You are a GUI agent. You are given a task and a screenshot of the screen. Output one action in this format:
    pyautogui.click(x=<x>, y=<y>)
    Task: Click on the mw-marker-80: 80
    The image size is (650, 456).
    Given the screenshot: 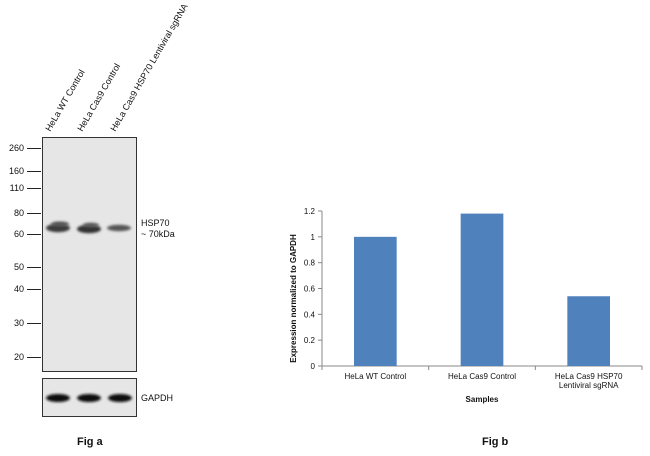 What is the action you would take?
    pyautogui.click(x=18, y=213)
    